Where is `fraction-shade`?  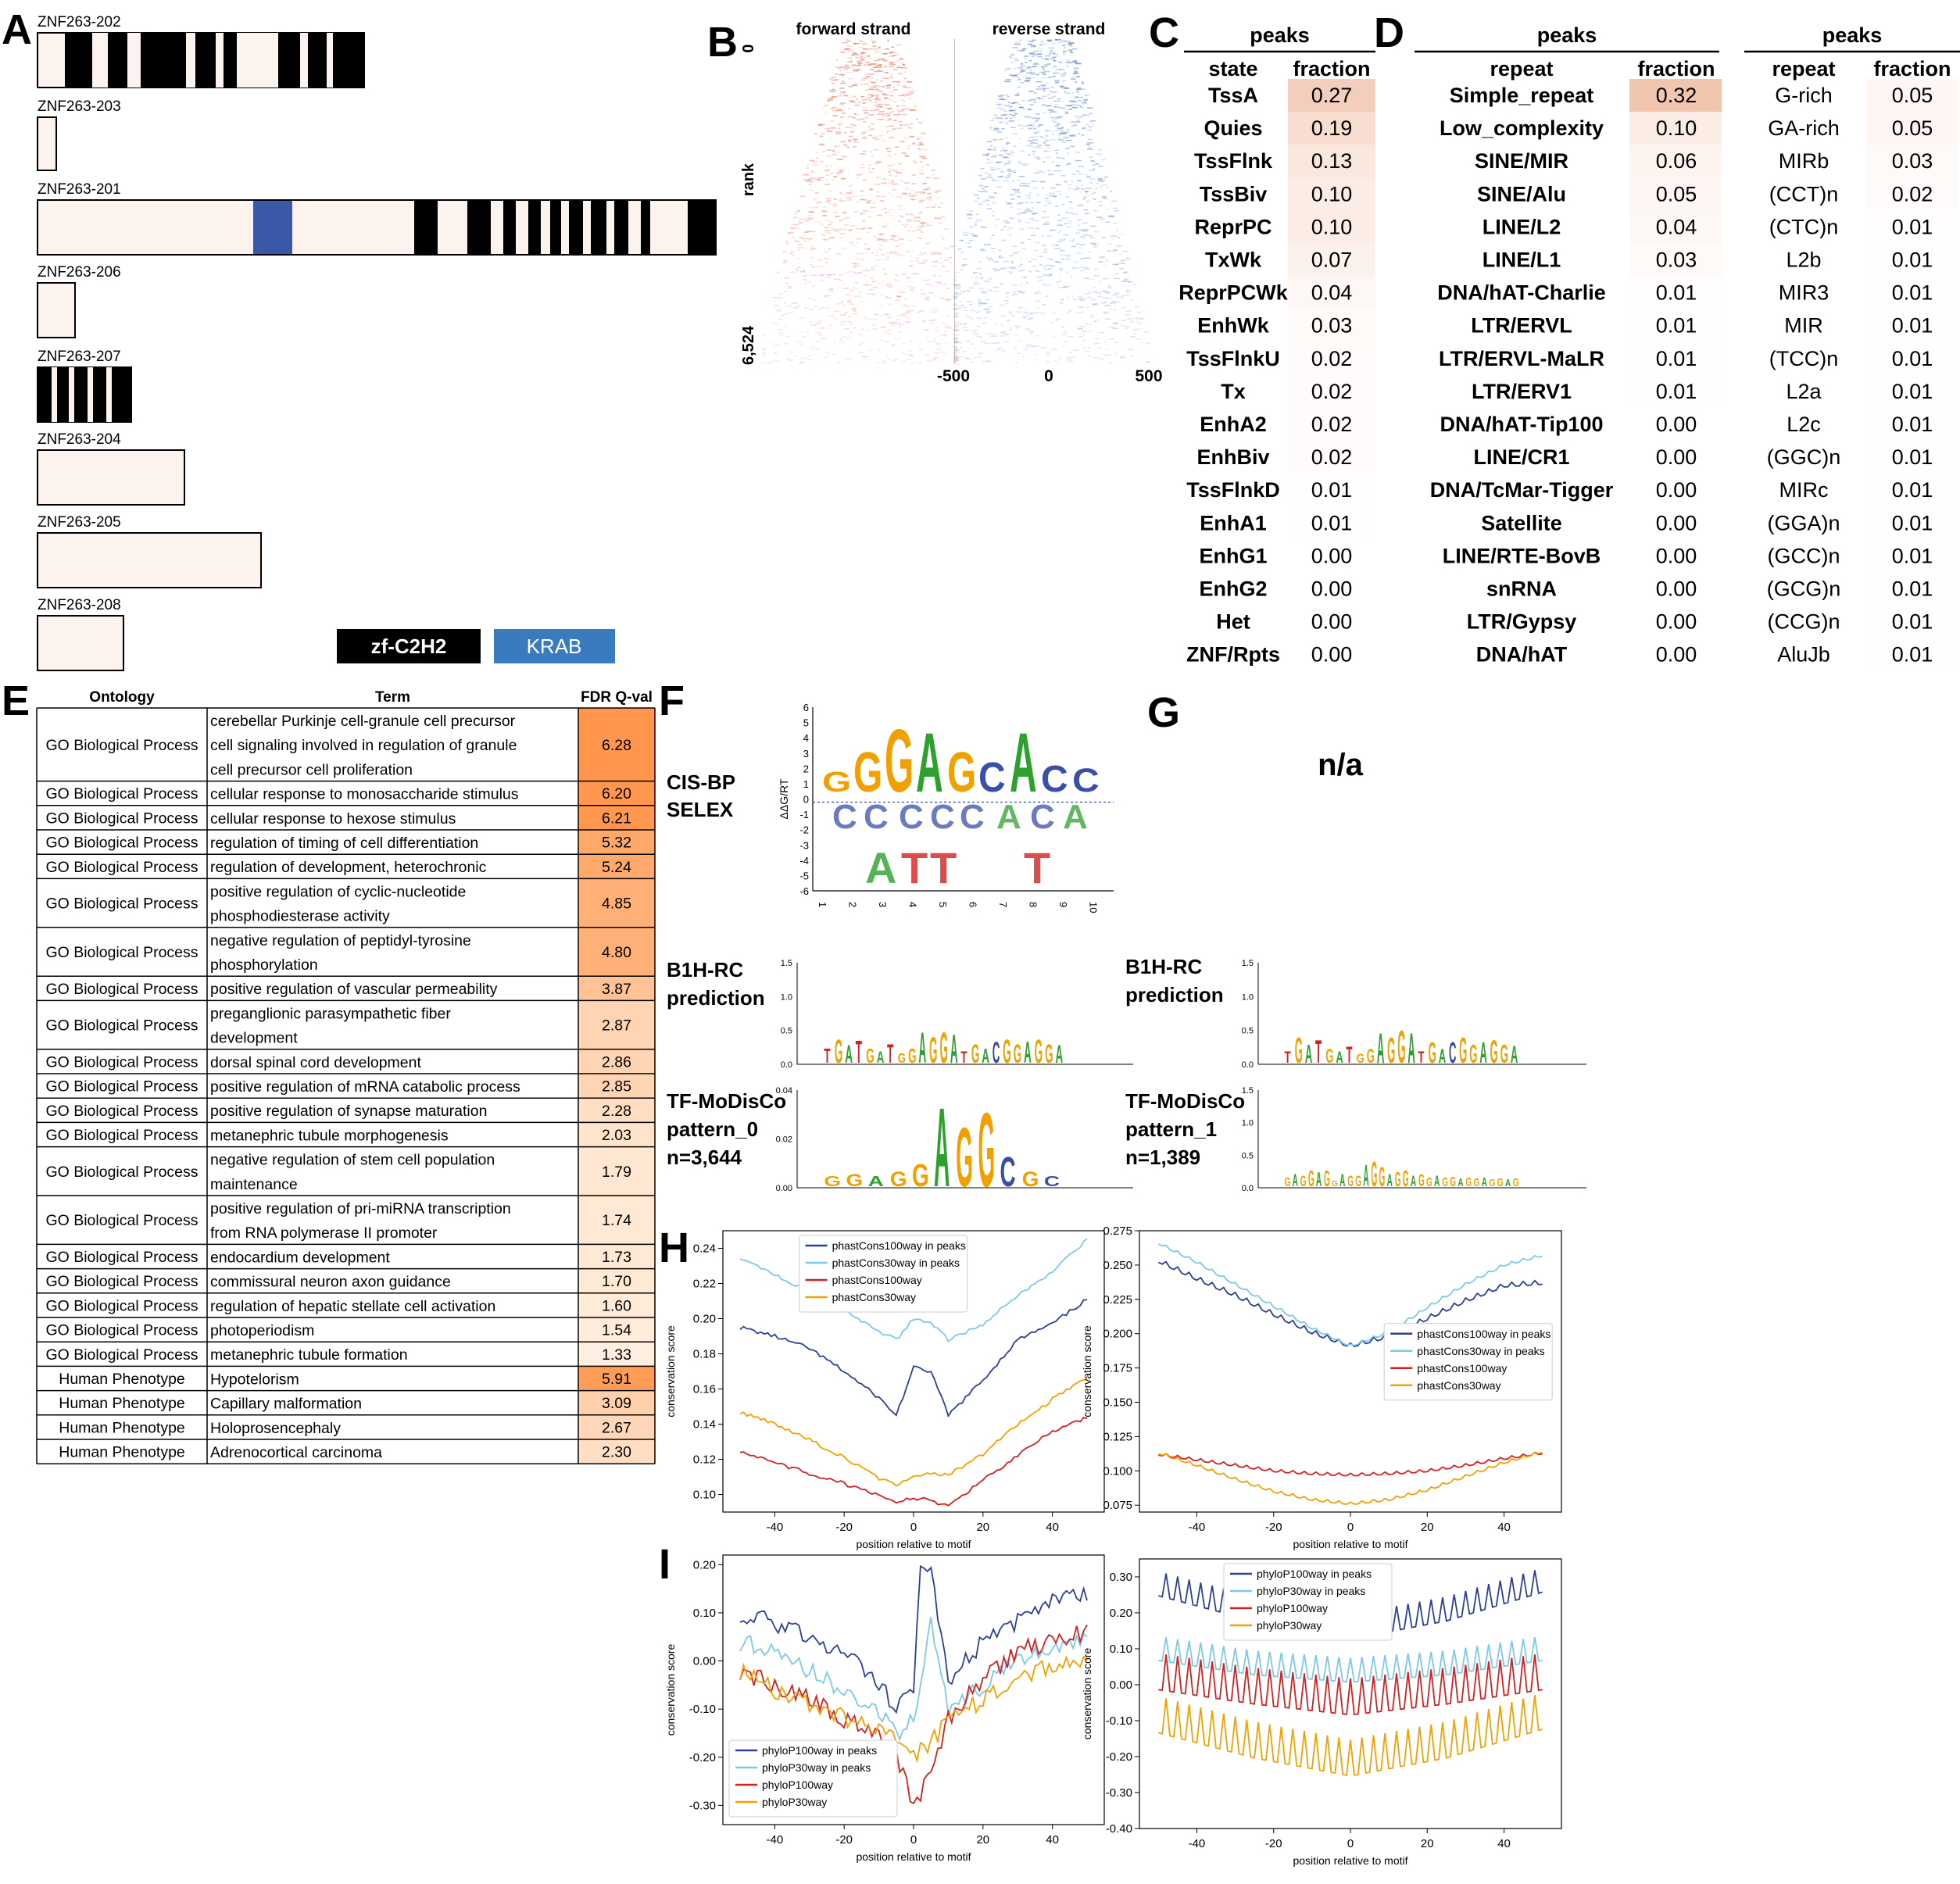
fraction-shade is located at coordinates (1912, 128).